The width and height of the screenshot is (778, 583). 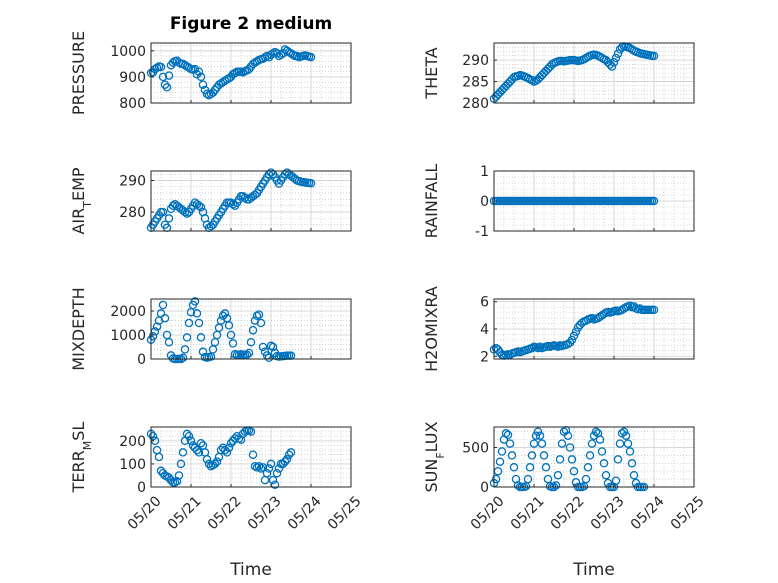 I want to click on y-tick-label: 4, so click(x=484, y=330).